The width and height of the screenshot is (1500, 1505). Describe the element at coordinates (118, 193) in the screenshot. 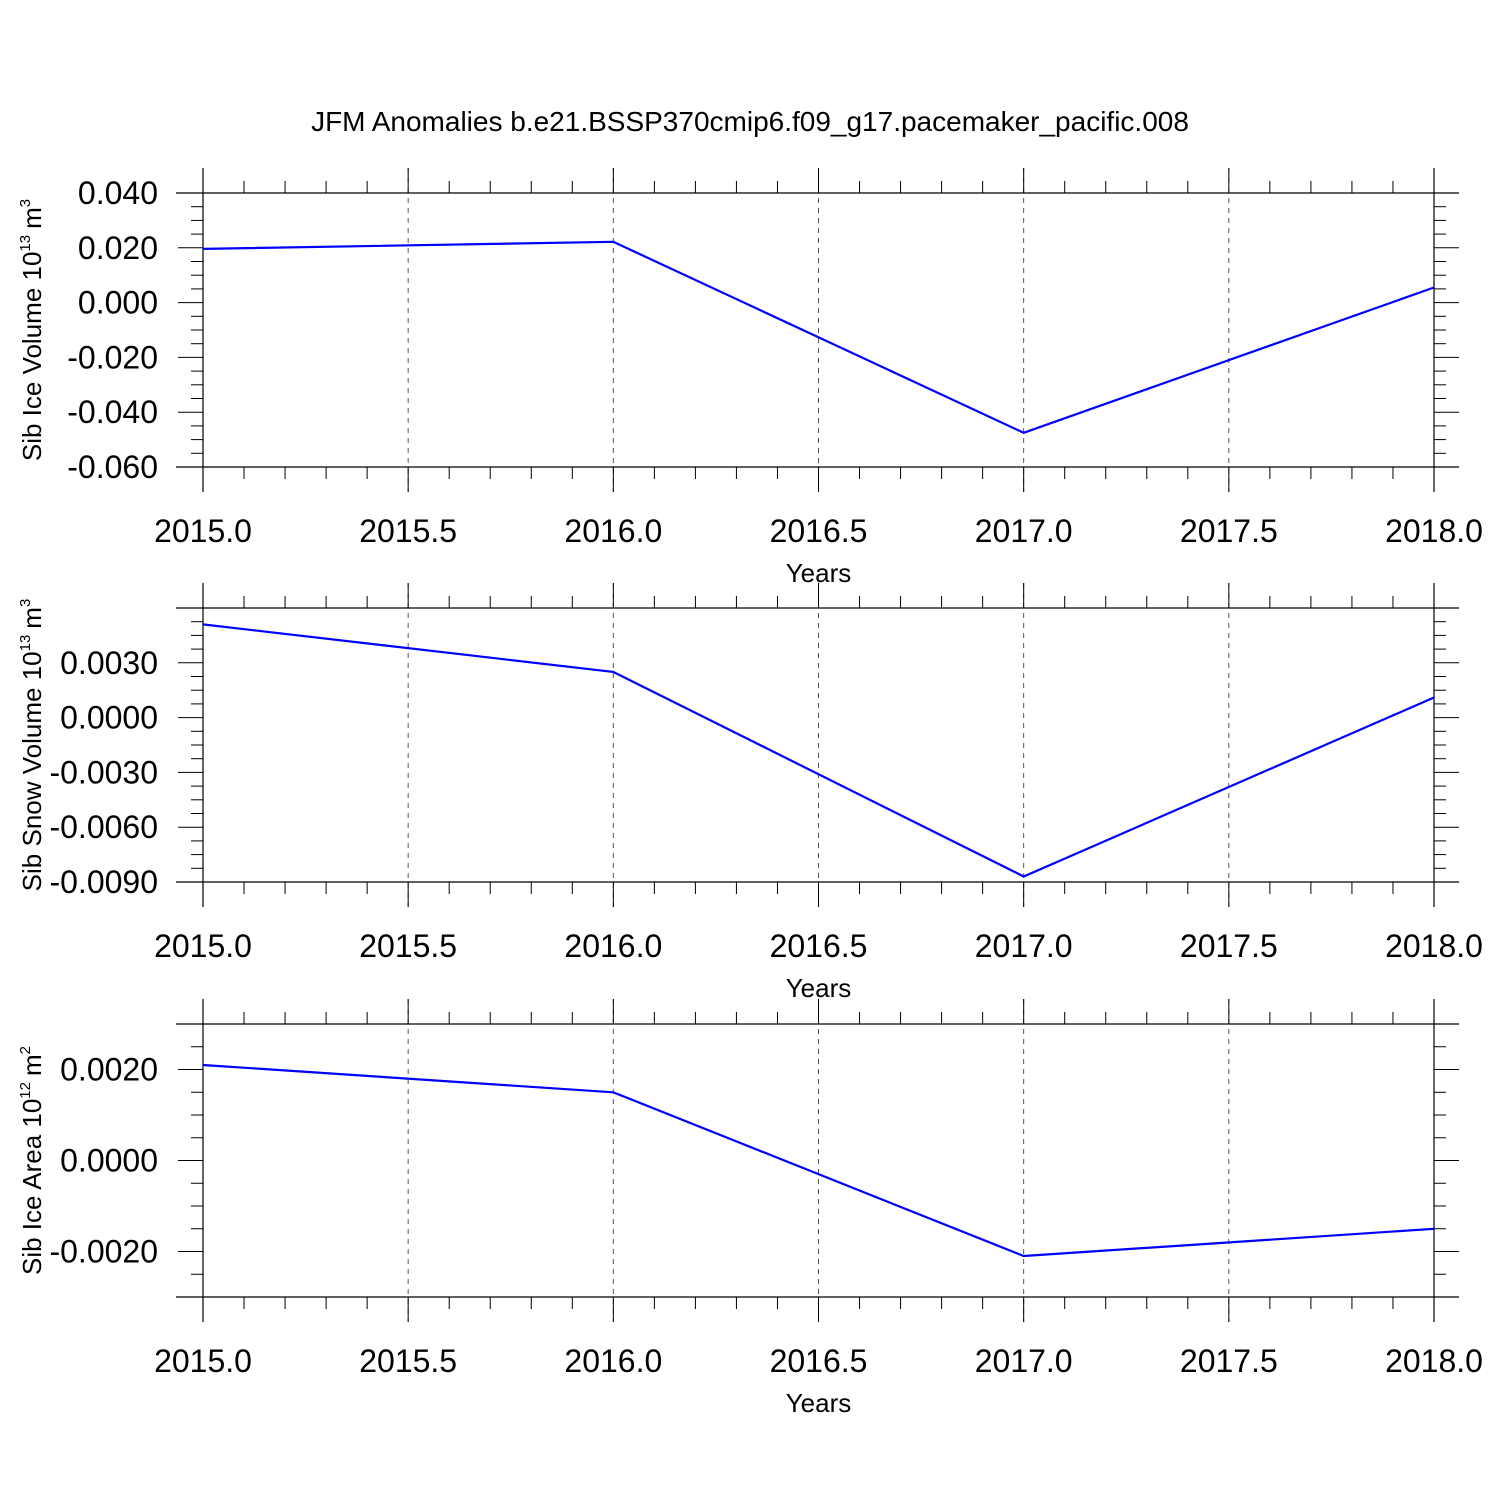

I see `y-tick-label: 0.040` at that location.